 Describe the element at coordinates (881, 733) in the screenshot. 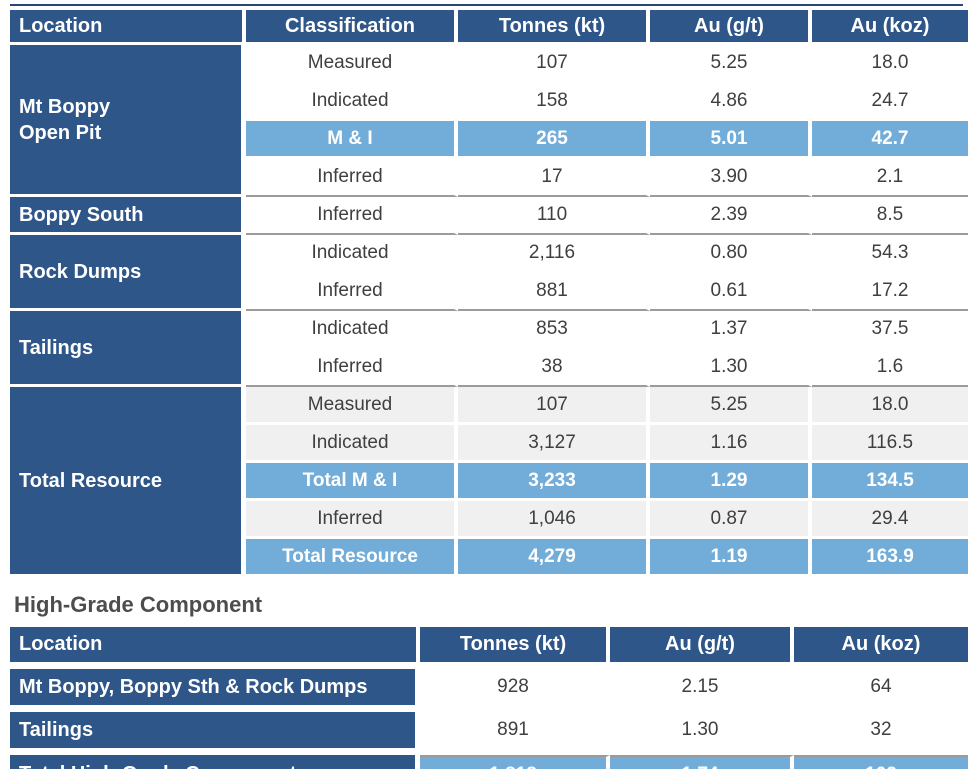

I see `au-koz-cell: 32` at that location.